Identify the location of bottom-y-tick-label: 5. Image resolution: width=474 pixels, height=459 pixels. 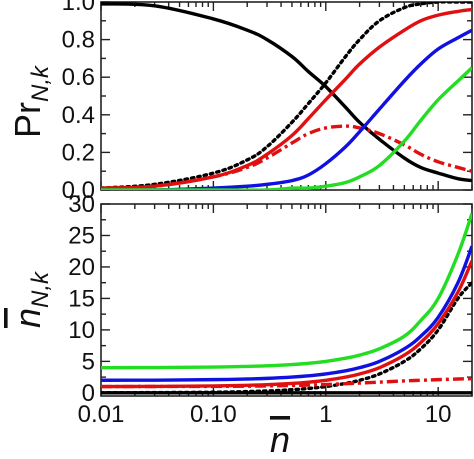
(88, 361).